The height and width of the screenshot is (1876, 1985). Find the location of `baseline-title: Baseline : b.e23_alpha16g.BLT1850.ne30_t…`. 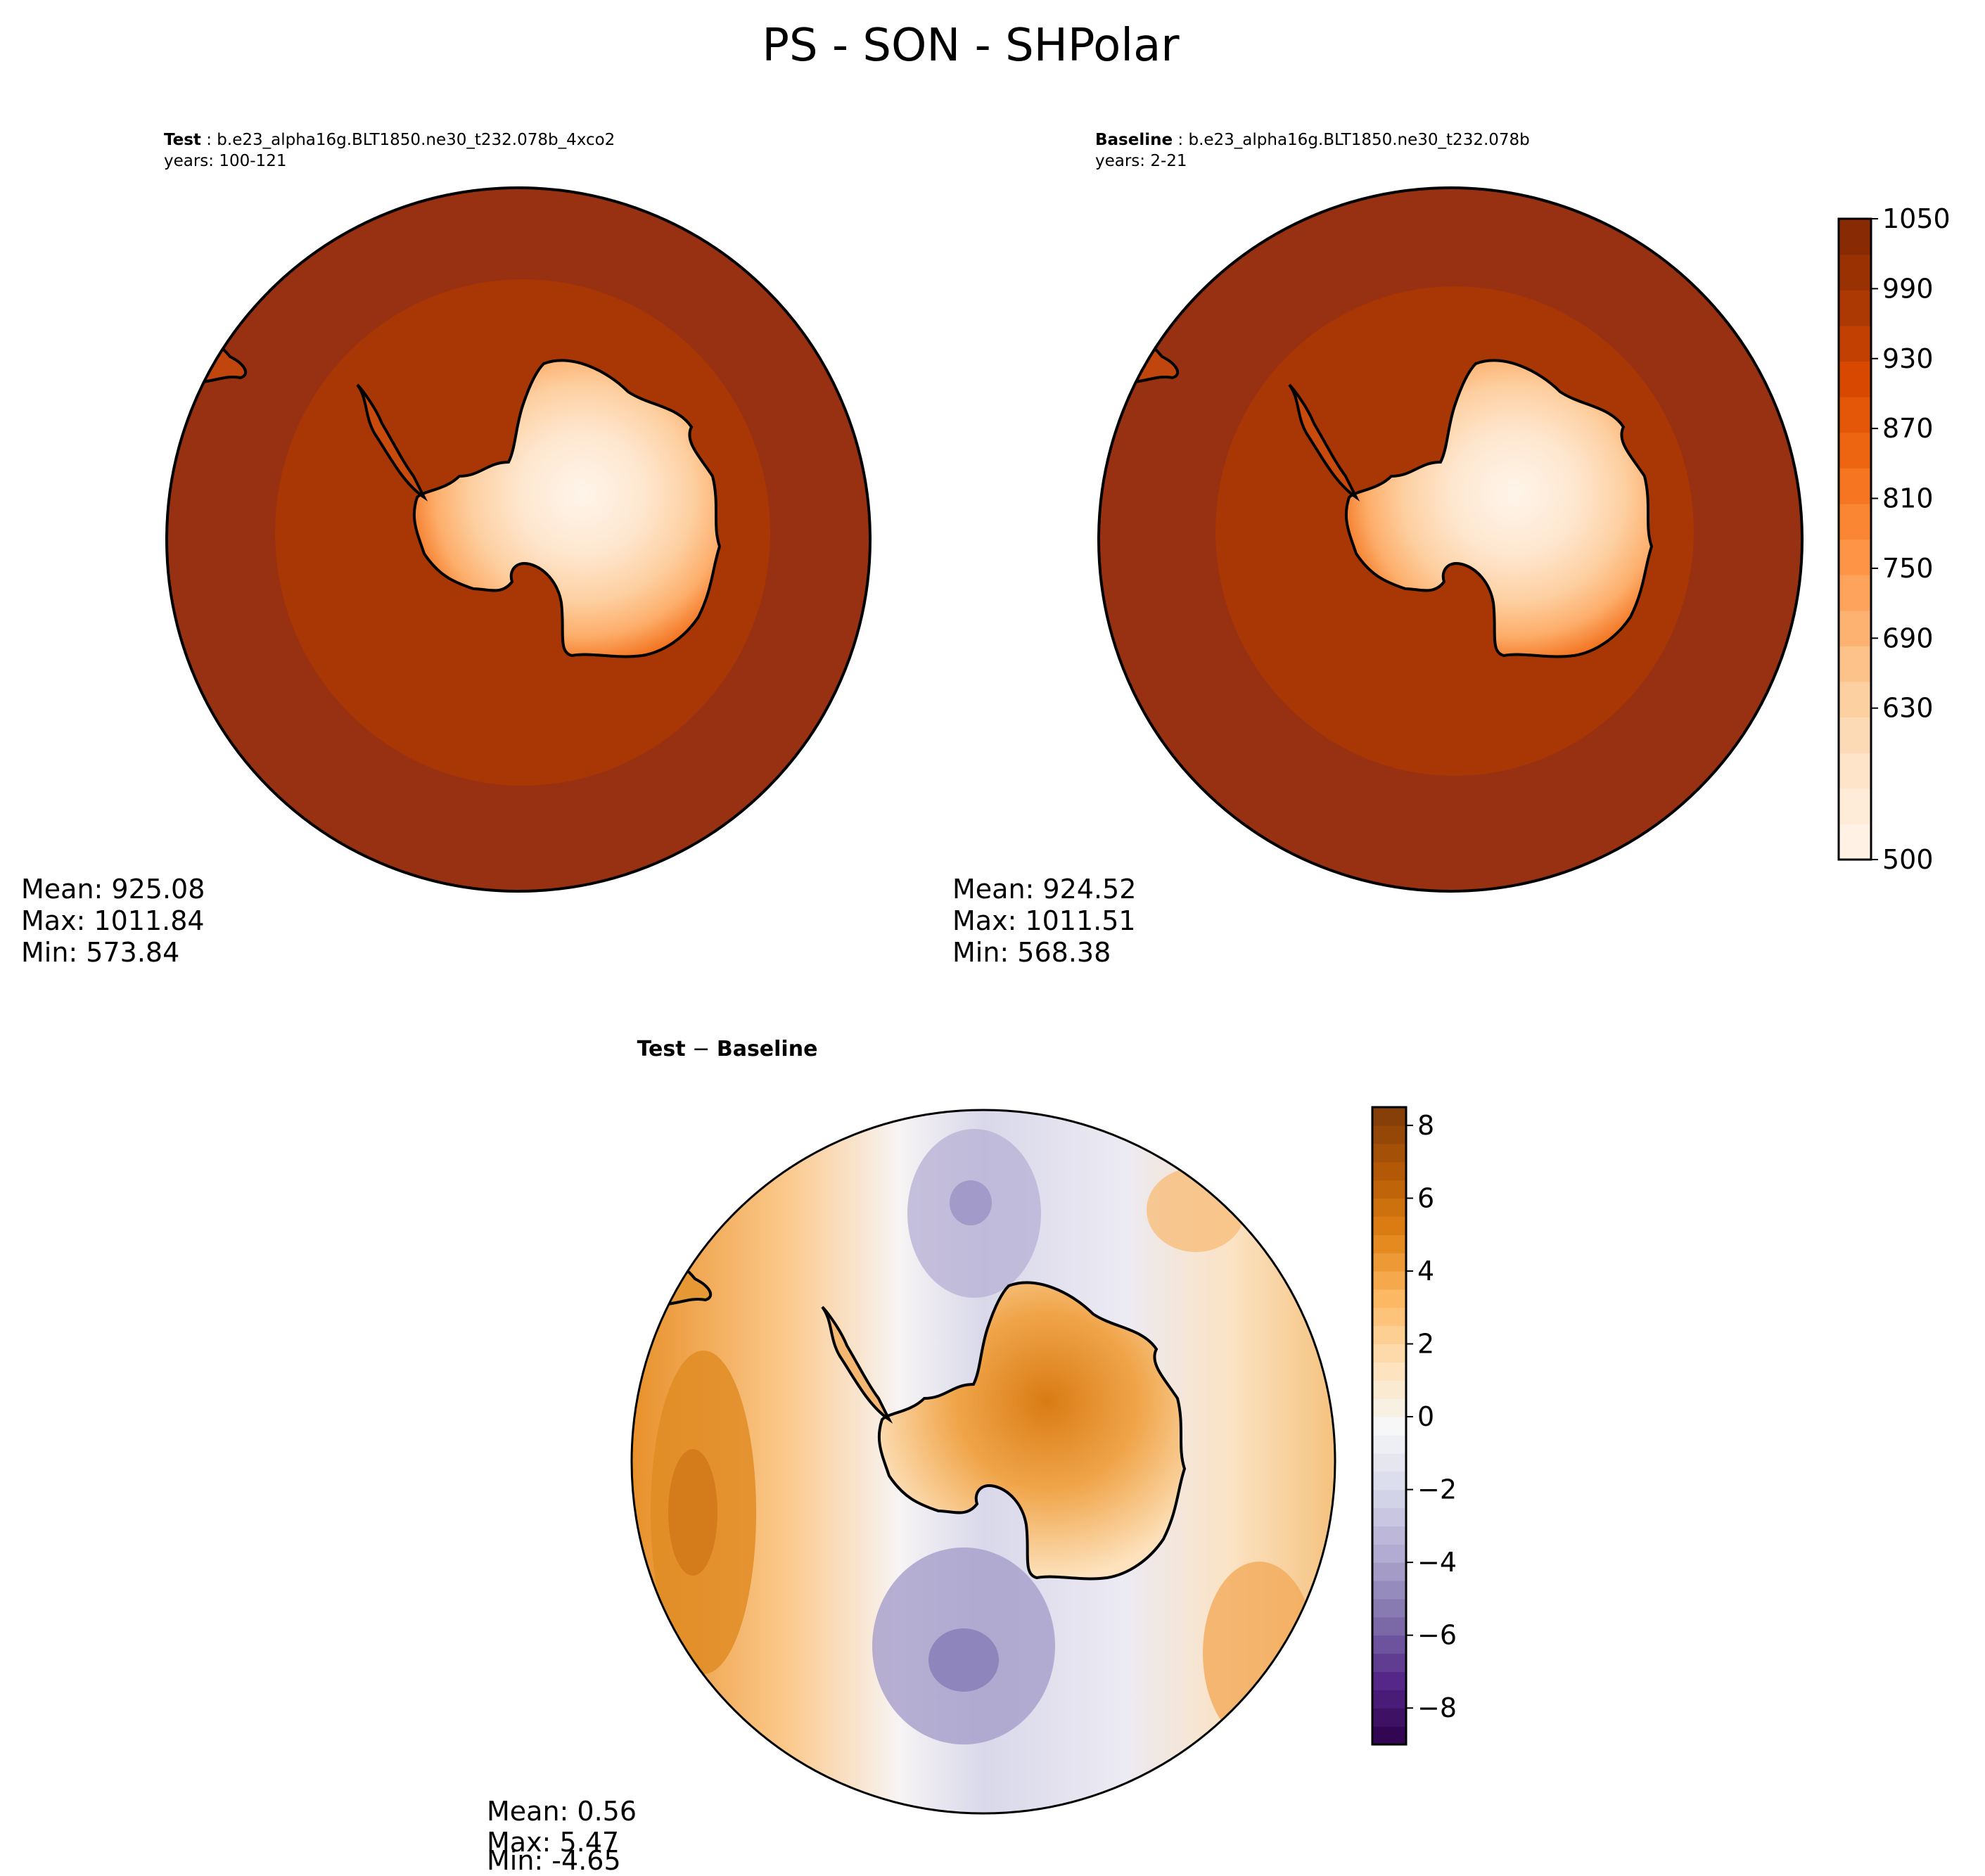

baseline-title: Baseline : b.e23_alpha16g.BLT1850.ne30_t… is located at coordinates (1312, 140).